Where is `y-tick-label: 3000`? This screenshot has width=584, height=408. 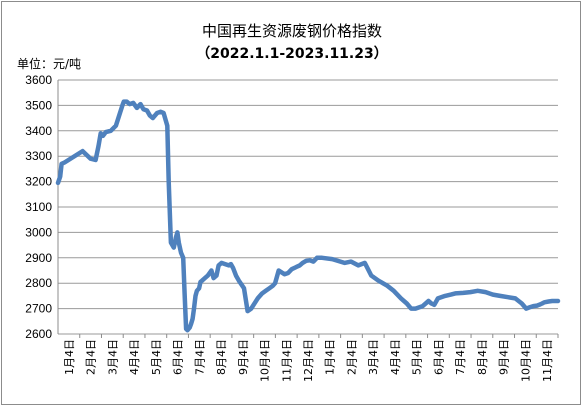 y-tick-label: 3000 is located at coordinates (38, 232).